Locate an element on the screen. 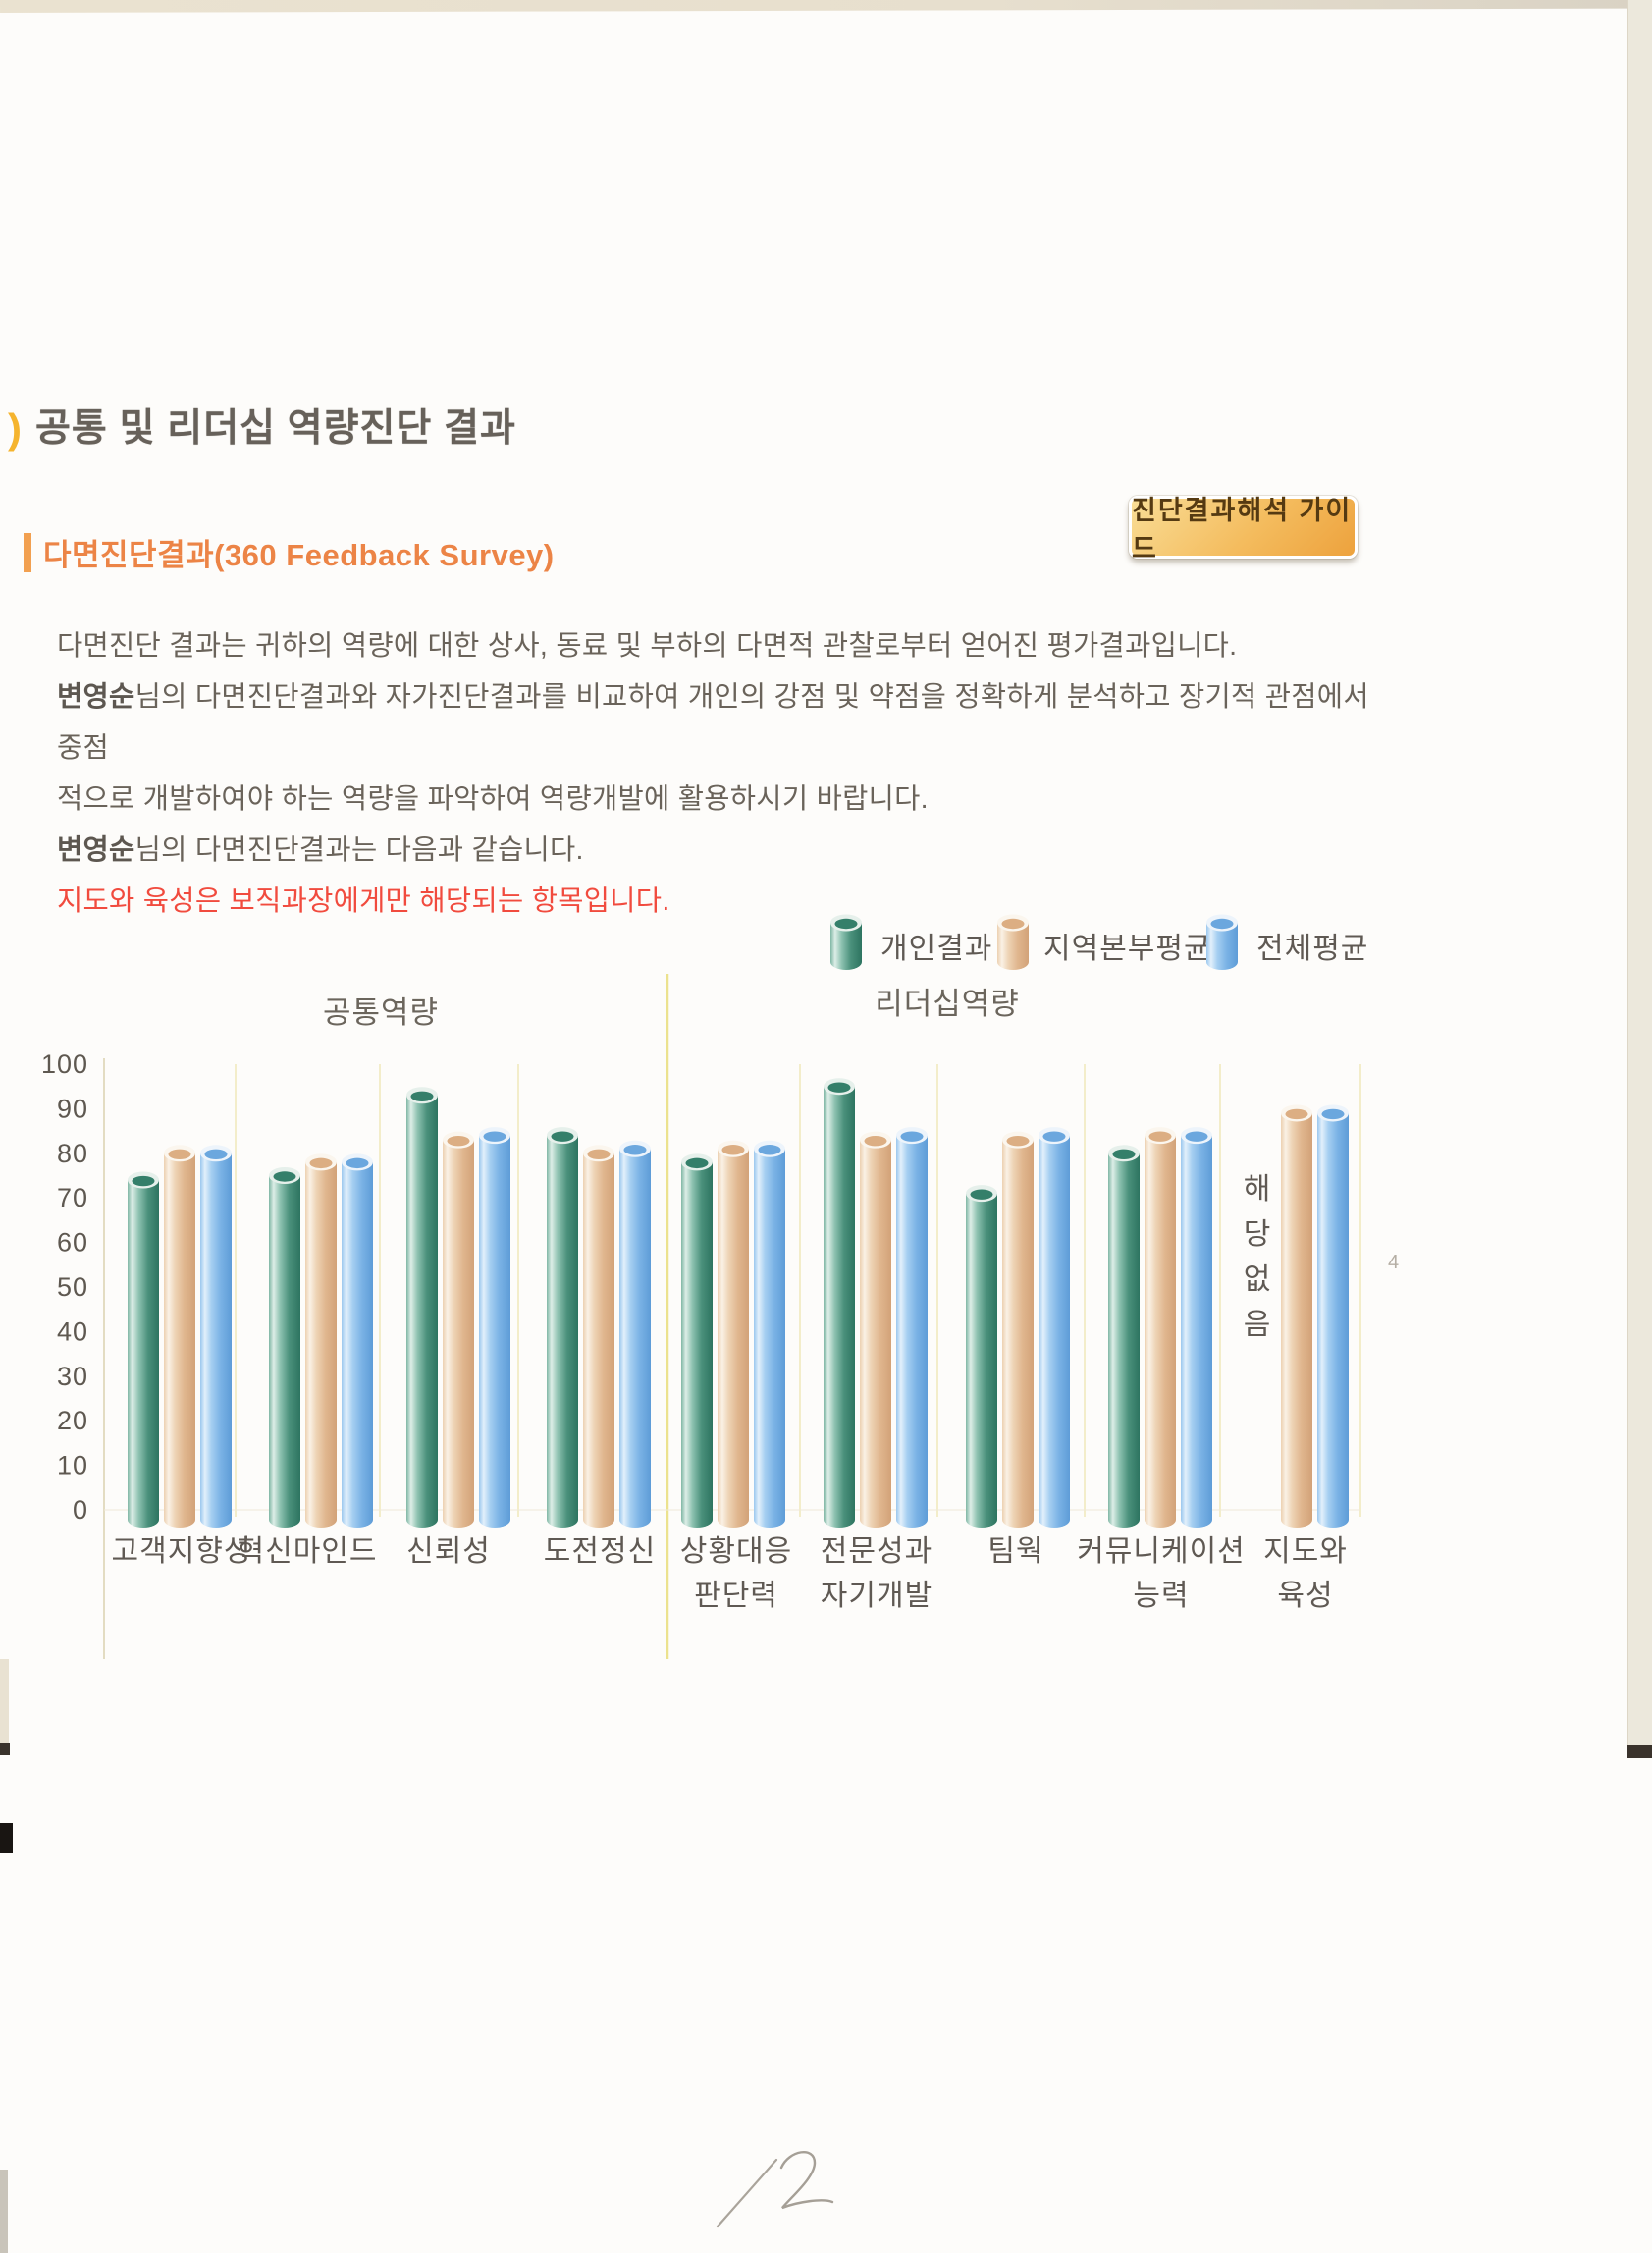 The image size is (1652, 2253). bar-전체평균-c4-top-hole is located at coordinates (769, 1150).